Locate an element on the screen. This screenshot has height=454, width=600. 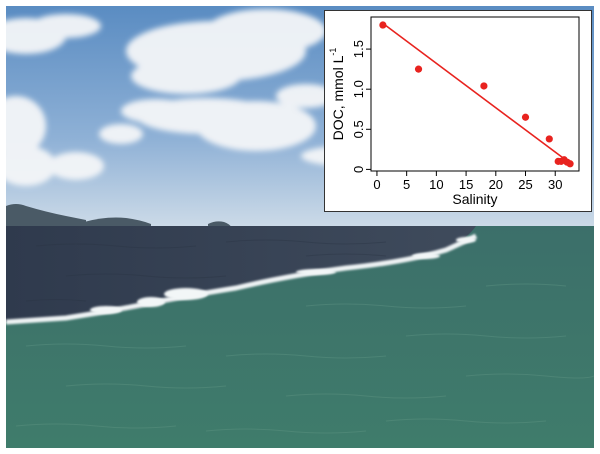
chart-points is located at coordinates (476, 94).